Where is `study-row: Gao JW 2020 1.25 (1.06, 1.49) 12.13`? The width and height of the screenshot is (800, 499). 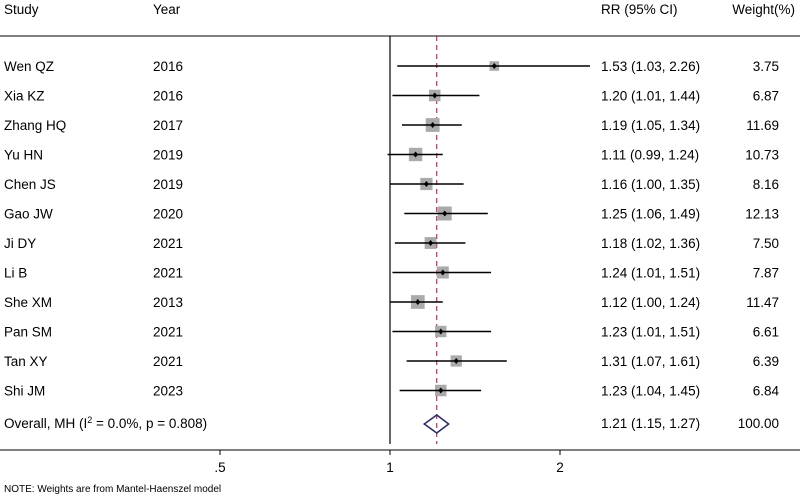 study-row: Gao JW 2020 1.25 (1.06, 1.49) 12.13 is located at coordinates (391, 214).